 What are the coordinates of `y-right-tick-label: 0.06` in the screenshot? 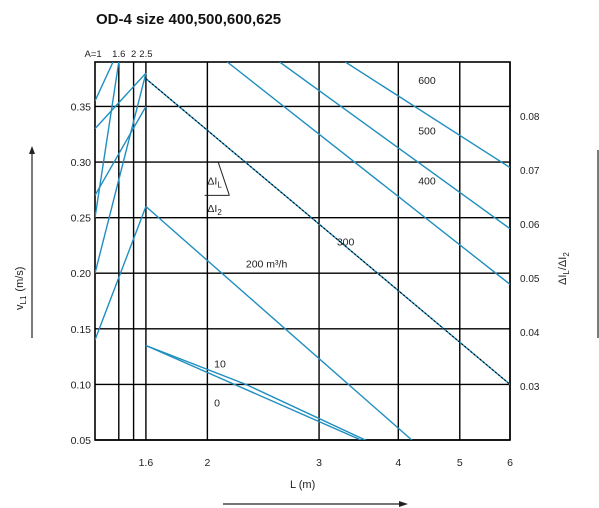 It's located at (530, 225).